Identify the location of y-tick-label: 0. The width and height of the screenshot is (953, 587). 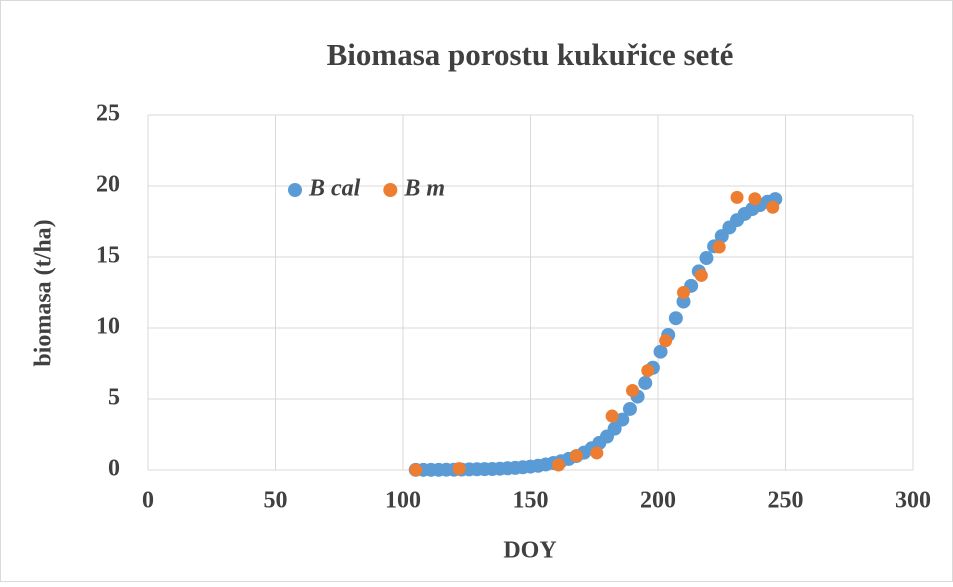
(114, 469).